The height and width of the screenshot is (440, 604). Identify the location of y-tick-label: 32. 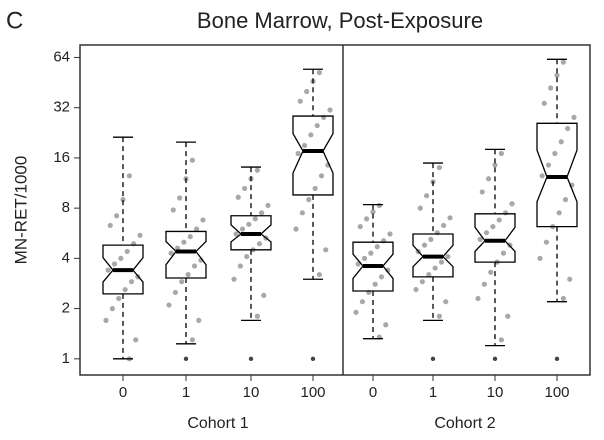
(61, 107).